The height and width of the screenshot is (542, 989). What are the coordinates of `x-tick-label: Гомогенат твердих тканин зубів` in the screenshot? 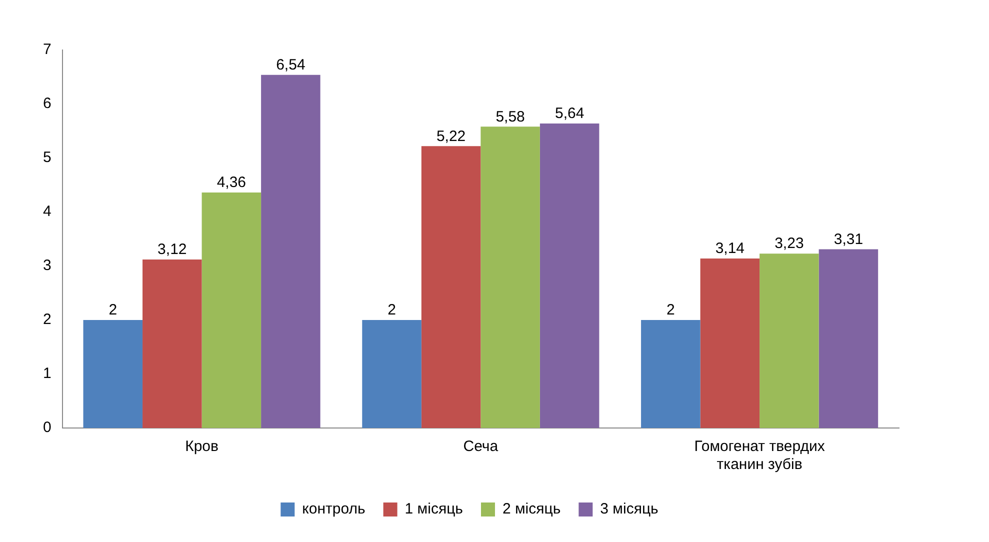 It's located at (760, 456).